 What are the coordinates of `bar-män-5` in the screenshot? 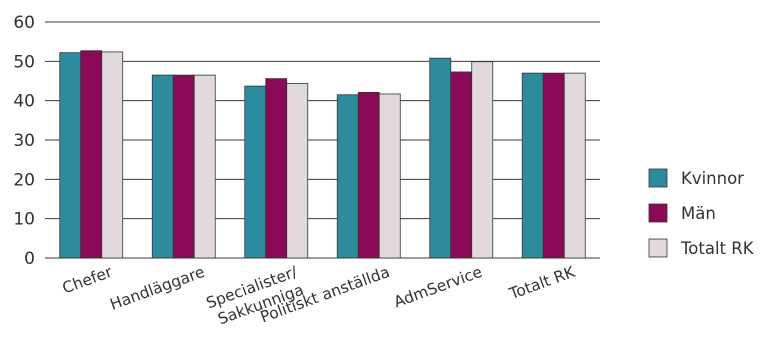 It's located at (553, 165).